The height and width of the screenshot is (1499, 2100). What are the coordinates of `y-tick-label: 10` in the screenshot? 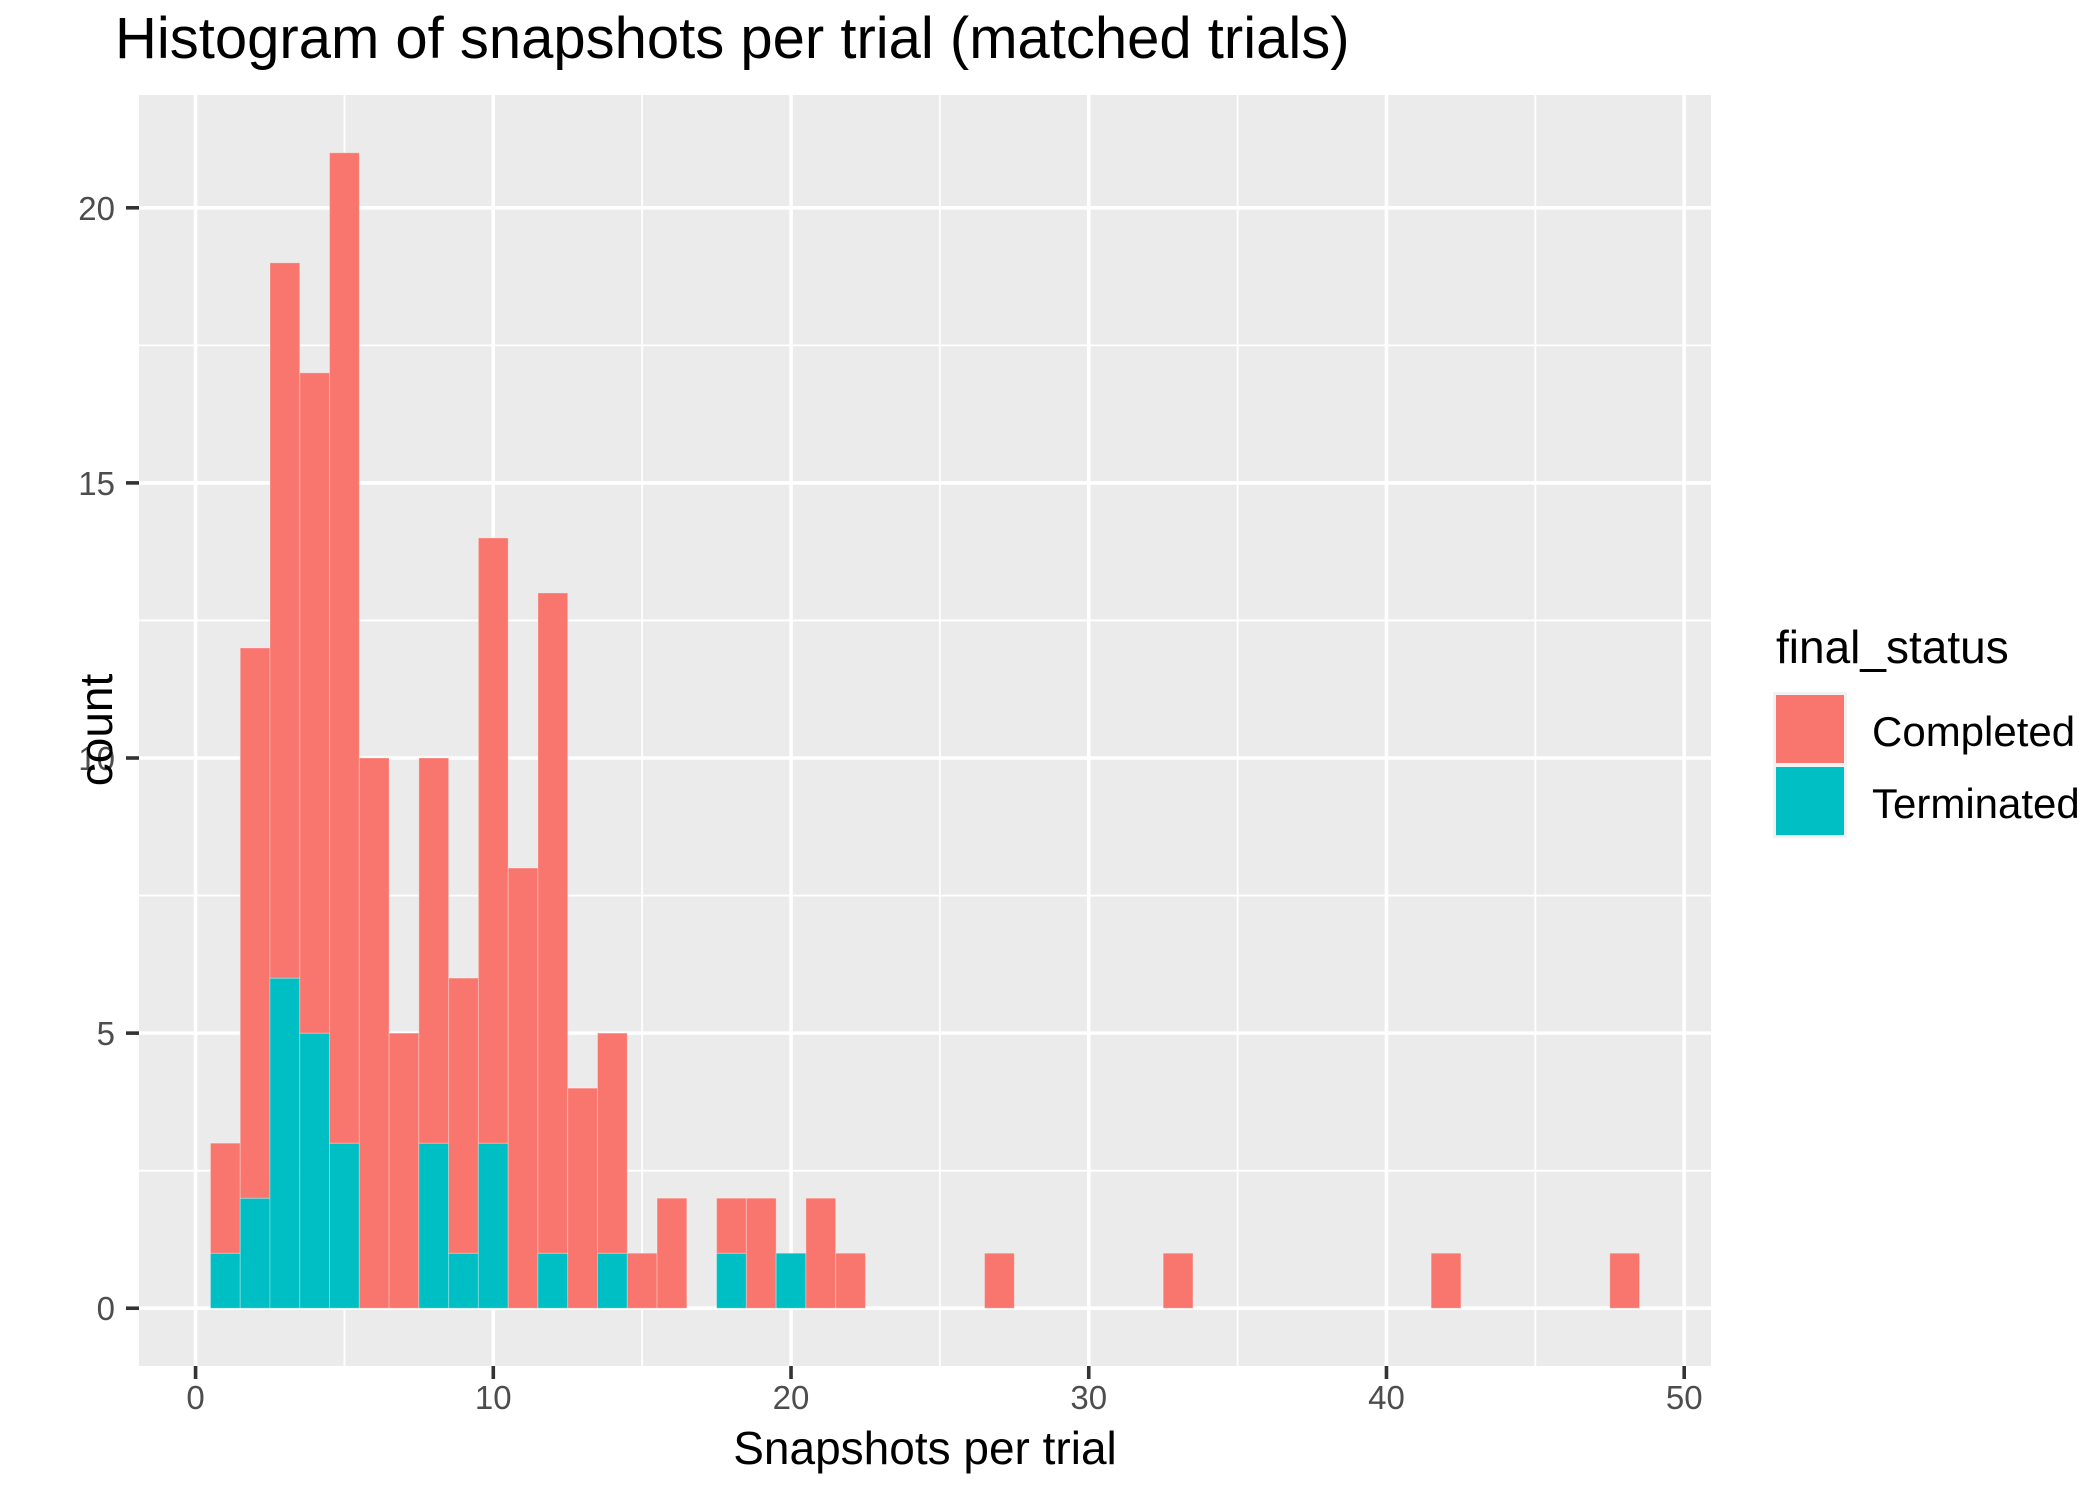 It's located at (96, 758).